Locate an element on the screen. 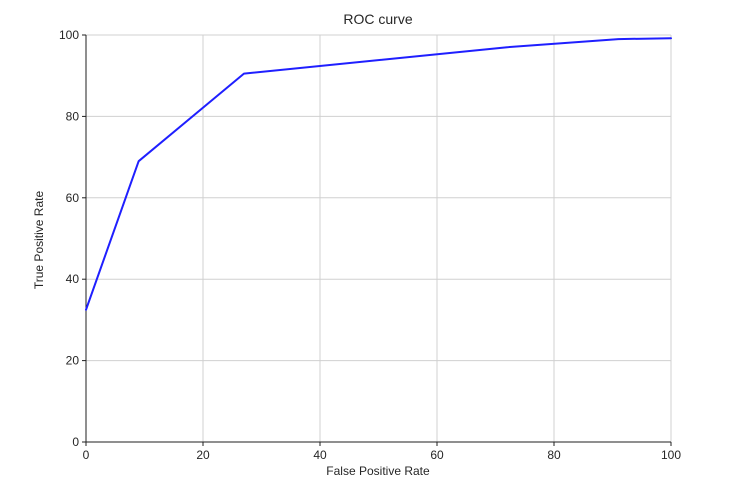 Image resolution: width=733 pixels, height=492 pixels. y-tick-label: 40 is located at coordinates (73, 279).